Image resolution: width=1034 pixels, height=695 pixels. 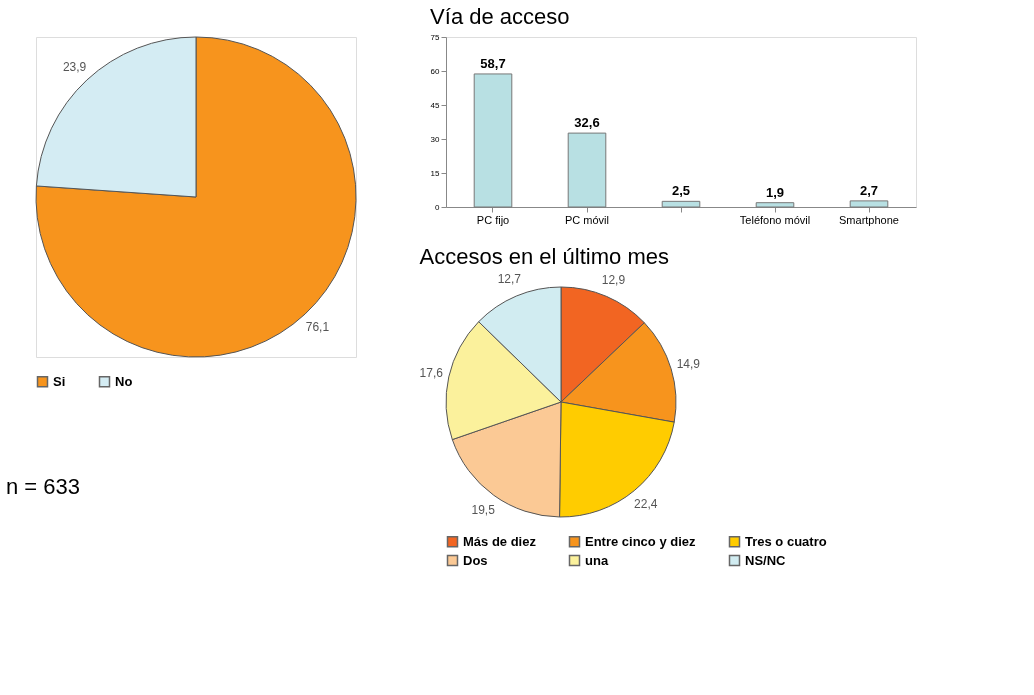 What do you see at coordinates (435, 139) in the screenshot?
I see `y-tick-label: 30` at bounding box center [435, 139].